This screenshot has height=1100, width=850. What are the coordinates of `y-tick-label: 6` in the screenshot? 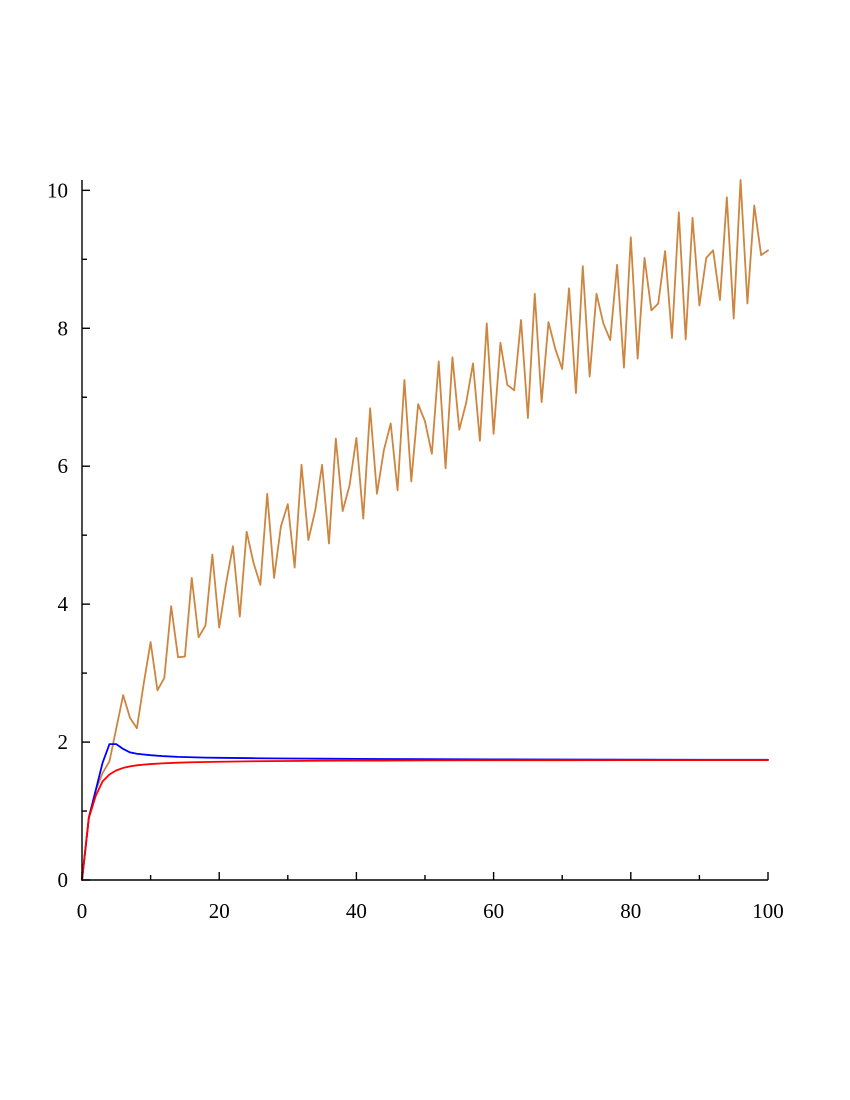 It's located at (63, 466).